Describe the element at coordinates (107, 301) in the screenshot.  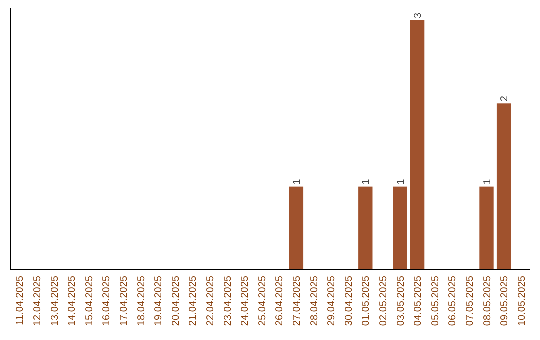
I see `x-tick-label: 16.04.2025` at that location.